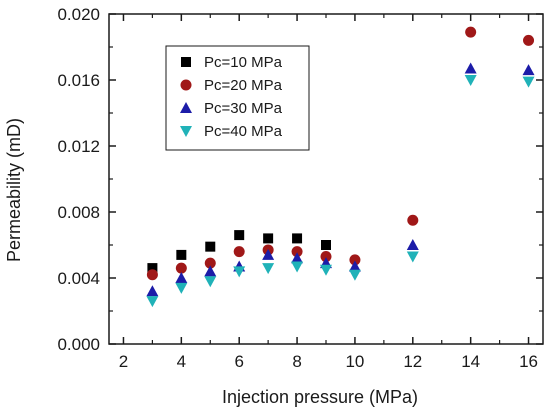 The width and height of the screenshot is (550, 414). I want to click on x-tick-label: 12, so click(412, 361).